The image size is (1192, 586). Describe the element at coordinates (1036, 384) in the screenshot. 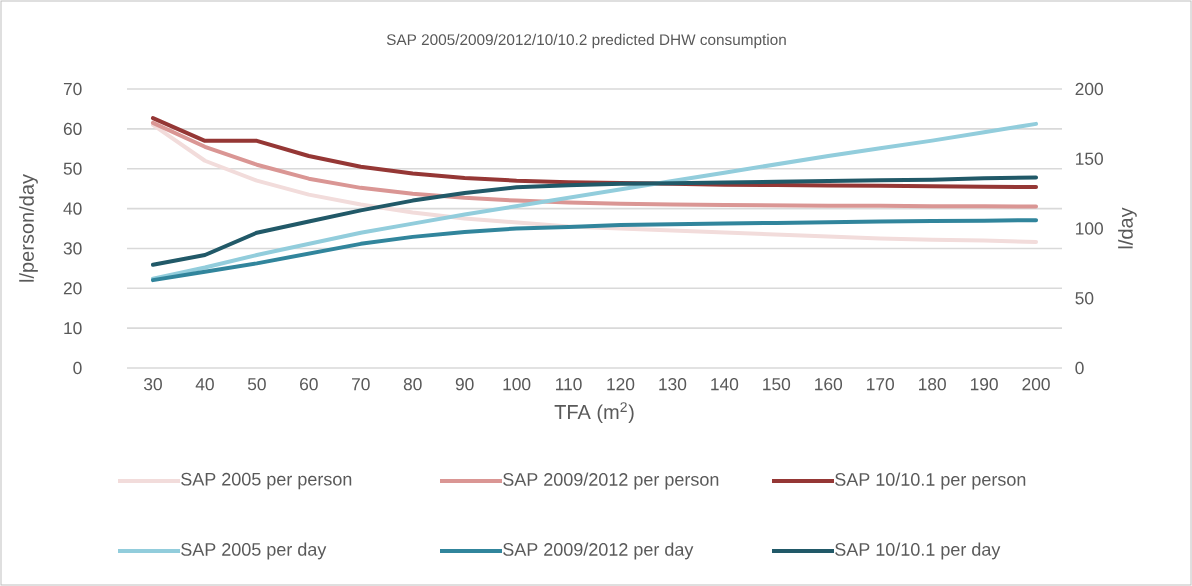

I see `x-tick-label: 200` at that location.